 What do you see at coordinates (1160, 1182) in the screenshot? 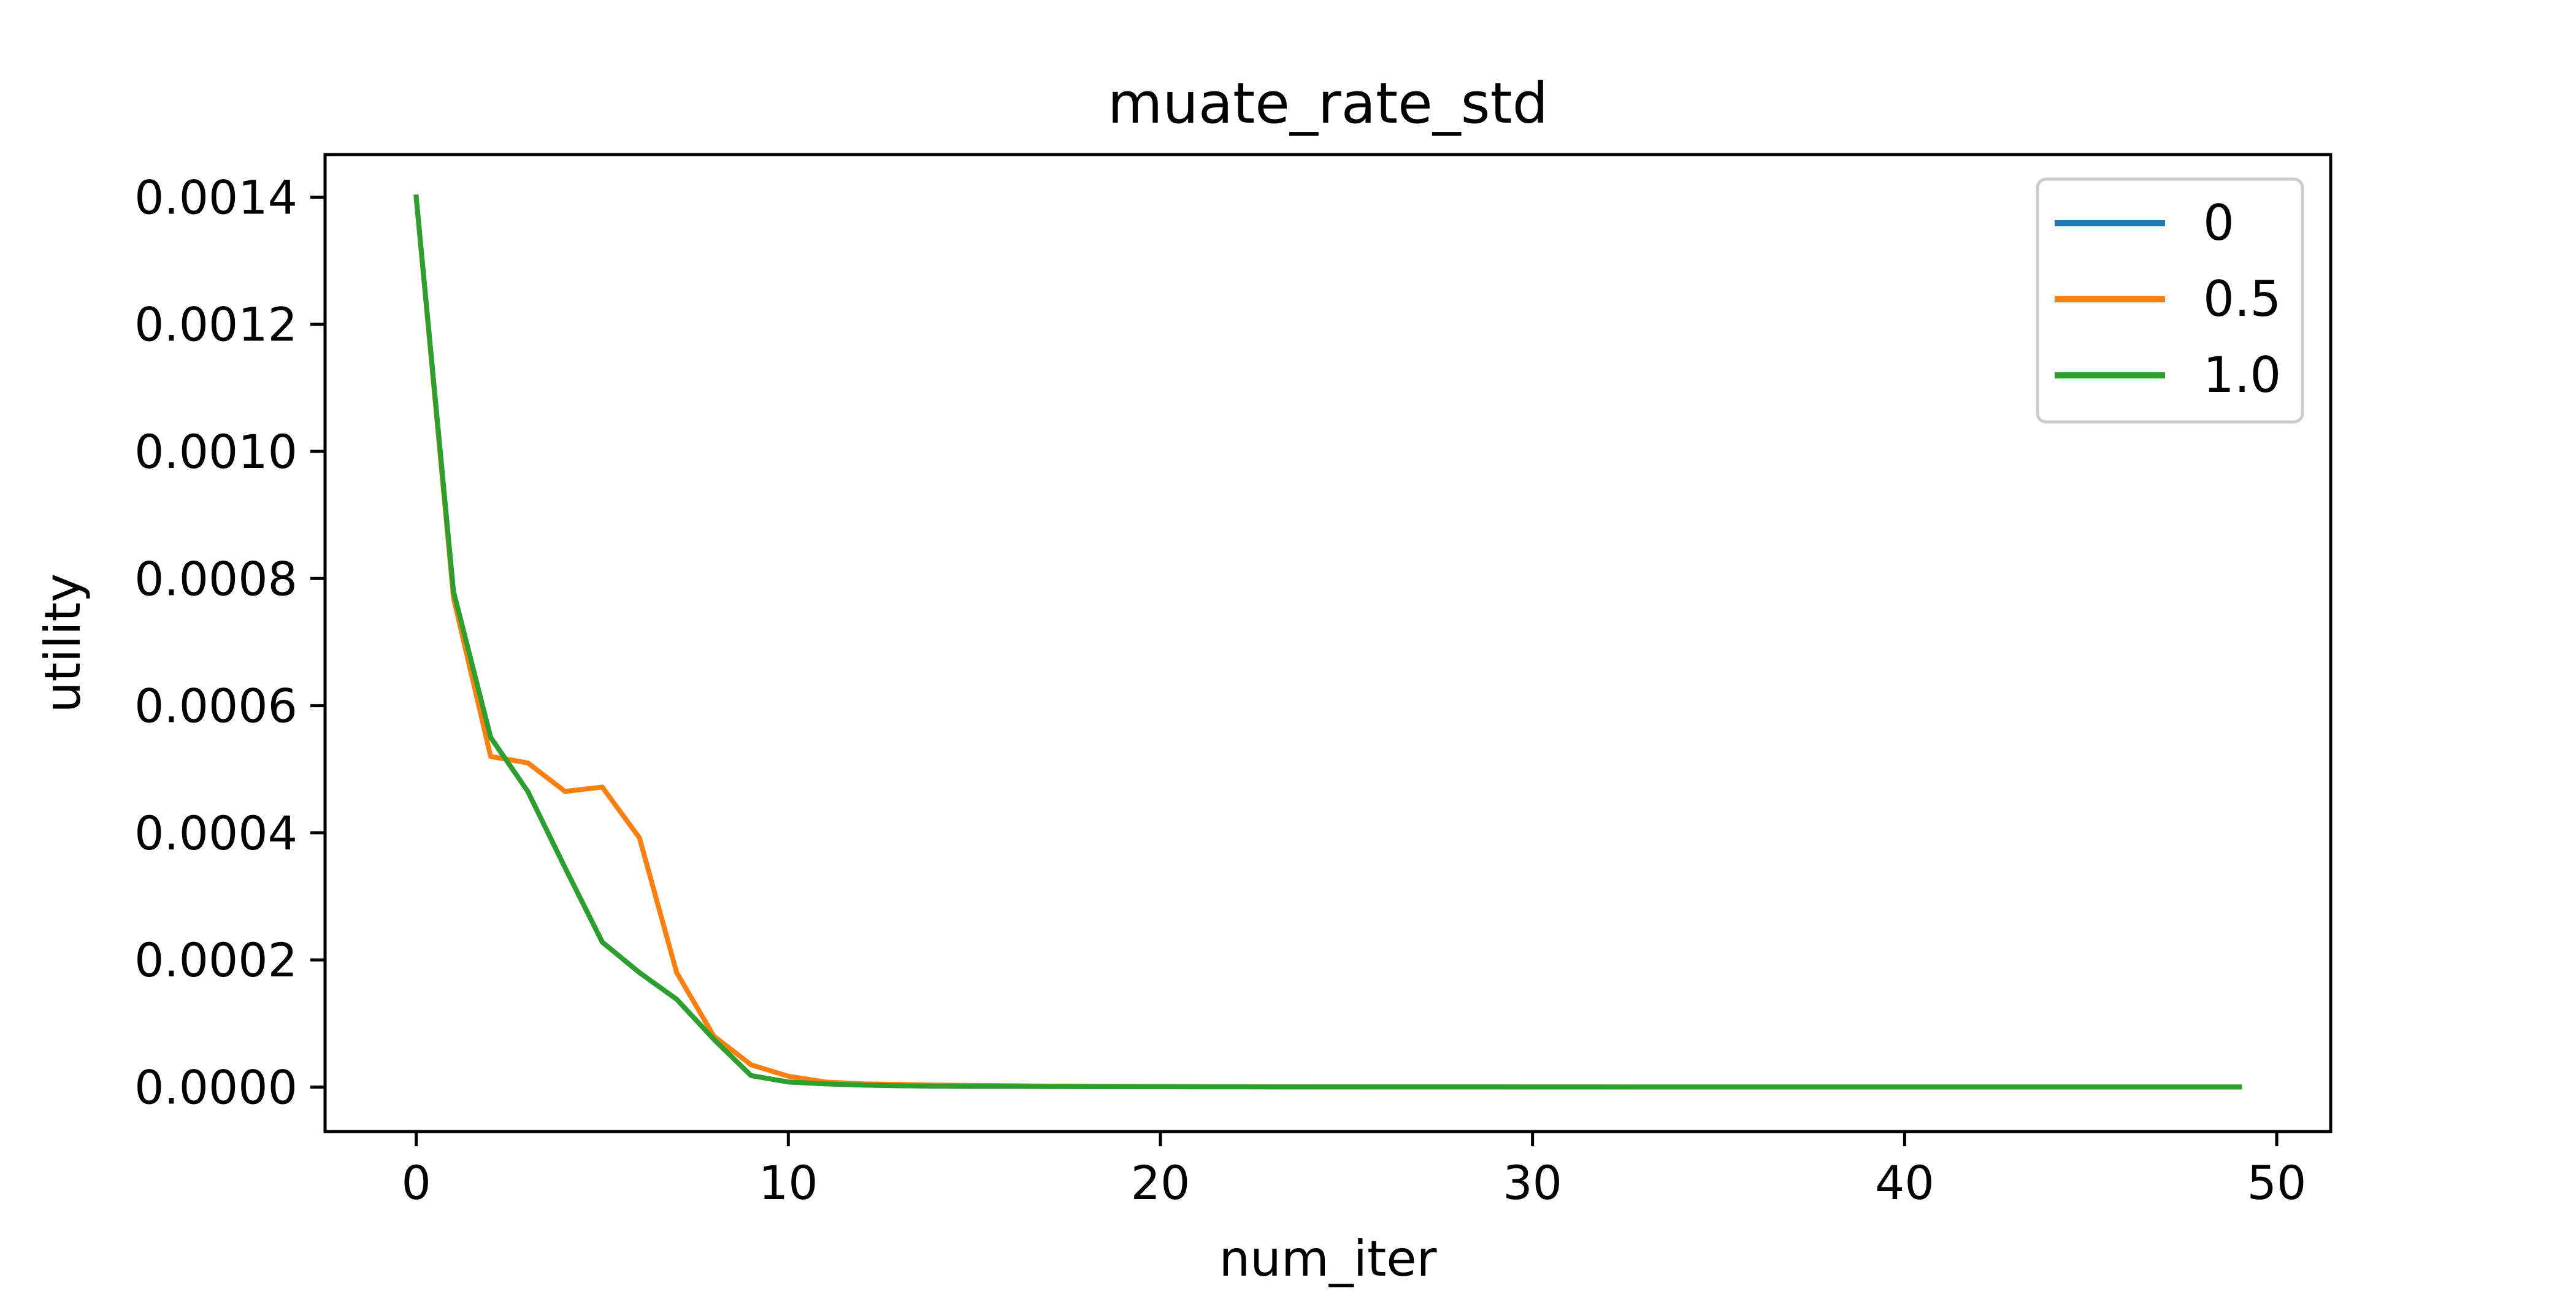
I see `x-tick-label: 20` at bounding box center [1160, 1182].